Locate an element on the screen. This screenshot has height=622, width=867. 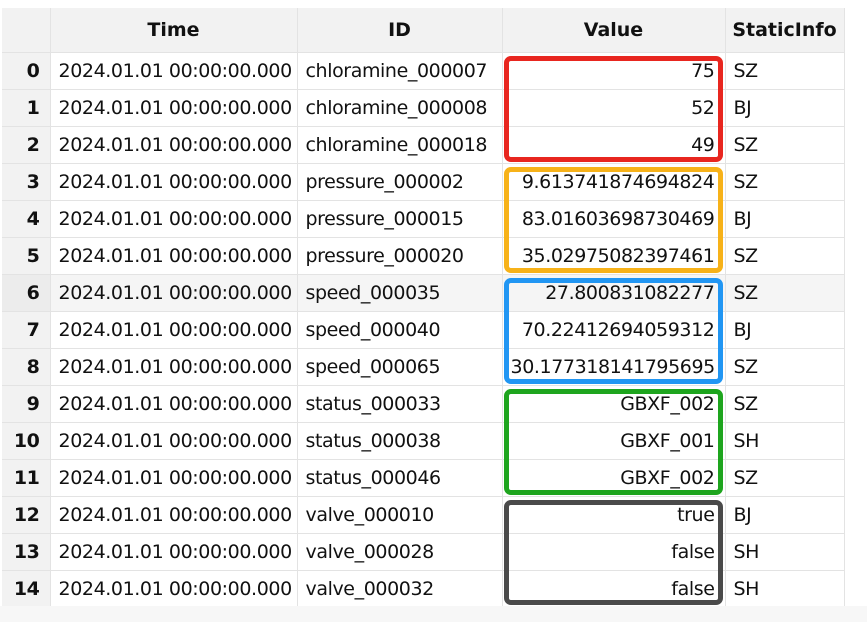
id-cell: status_000038 is located at coordinates (400, 441).